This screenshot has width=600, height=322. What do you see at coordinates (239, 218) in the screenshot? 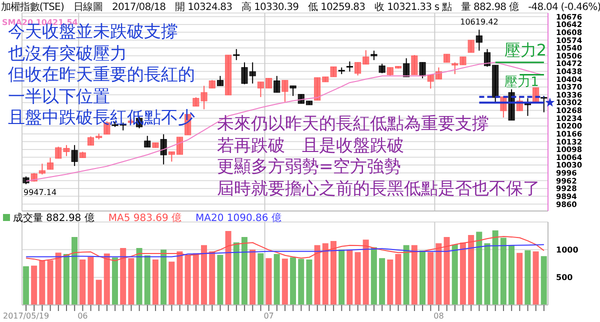
I see `text: MA20 1090.86 億` at bounding box center [239, 218].